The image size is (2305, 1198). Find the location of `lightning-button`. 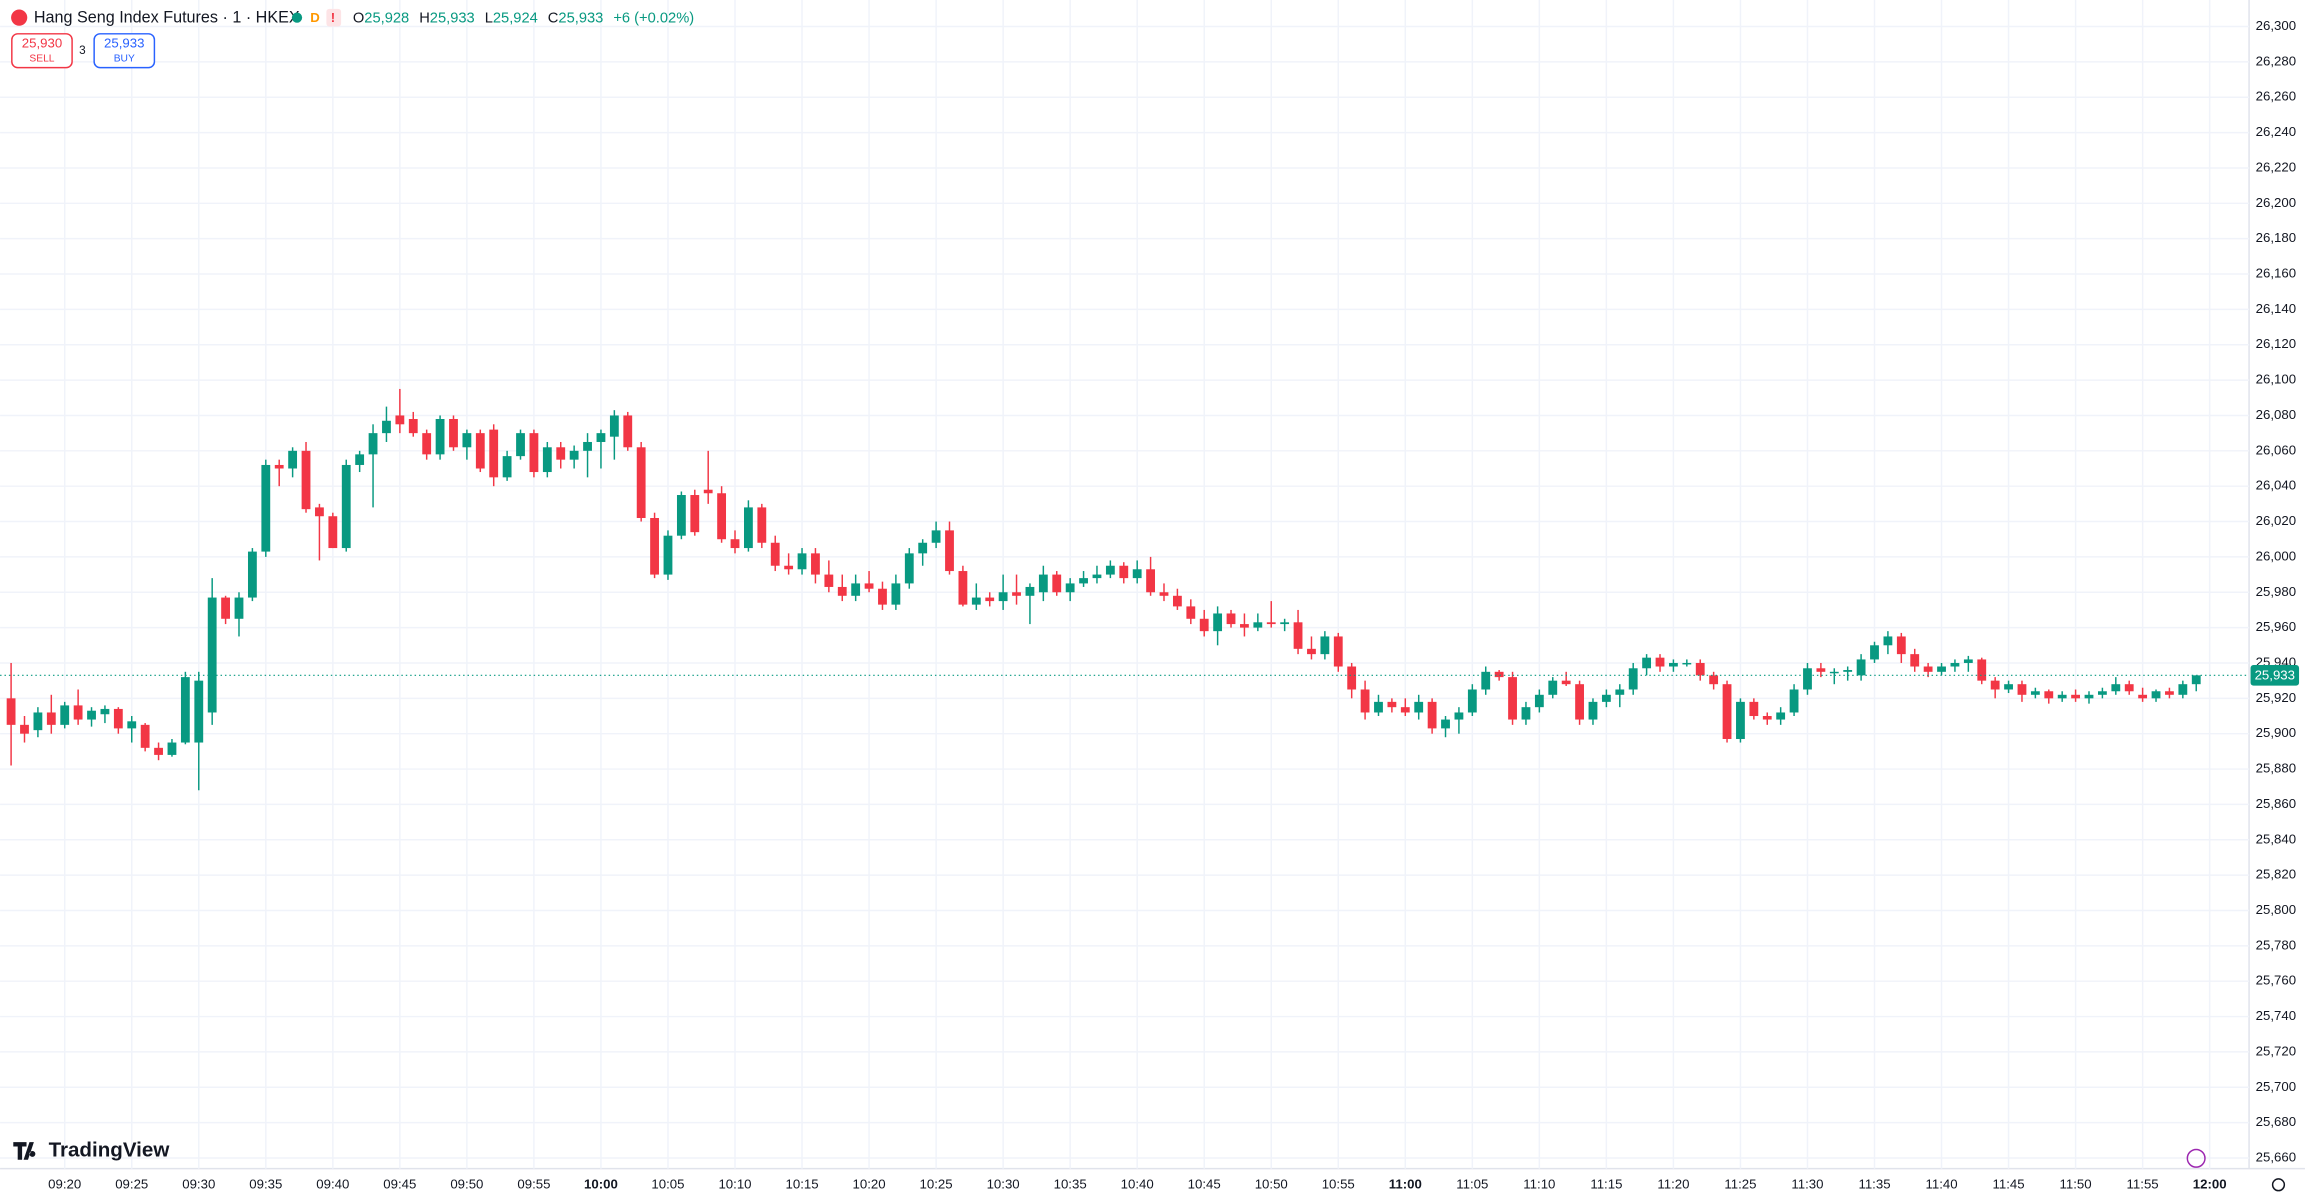

lightning-button is located at coordinates (2196, 1158).